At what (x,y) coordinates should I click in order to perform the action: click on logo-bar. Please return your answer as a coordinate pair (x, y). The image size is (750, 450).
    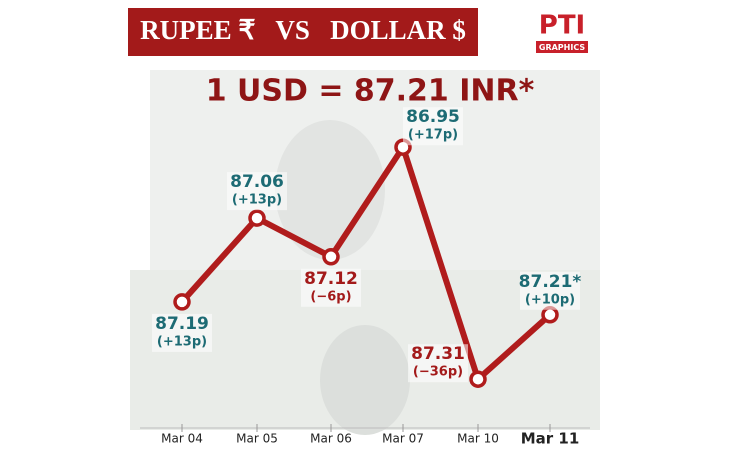
    Looking at the image, I should click on (562, 47).